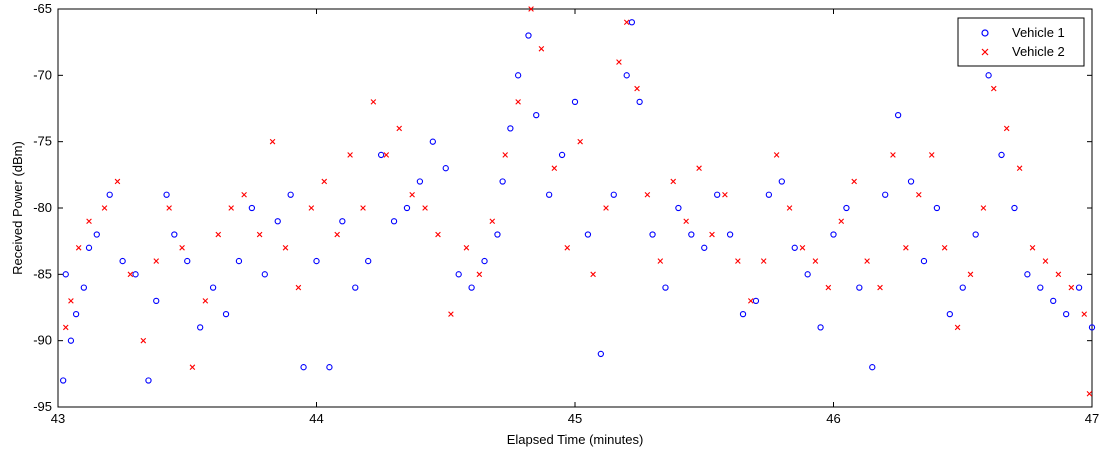  What do you see at coordinates (42, 273) in the screenshot?
I see `y-tick-label: -85` at bounding box center [42, 273].